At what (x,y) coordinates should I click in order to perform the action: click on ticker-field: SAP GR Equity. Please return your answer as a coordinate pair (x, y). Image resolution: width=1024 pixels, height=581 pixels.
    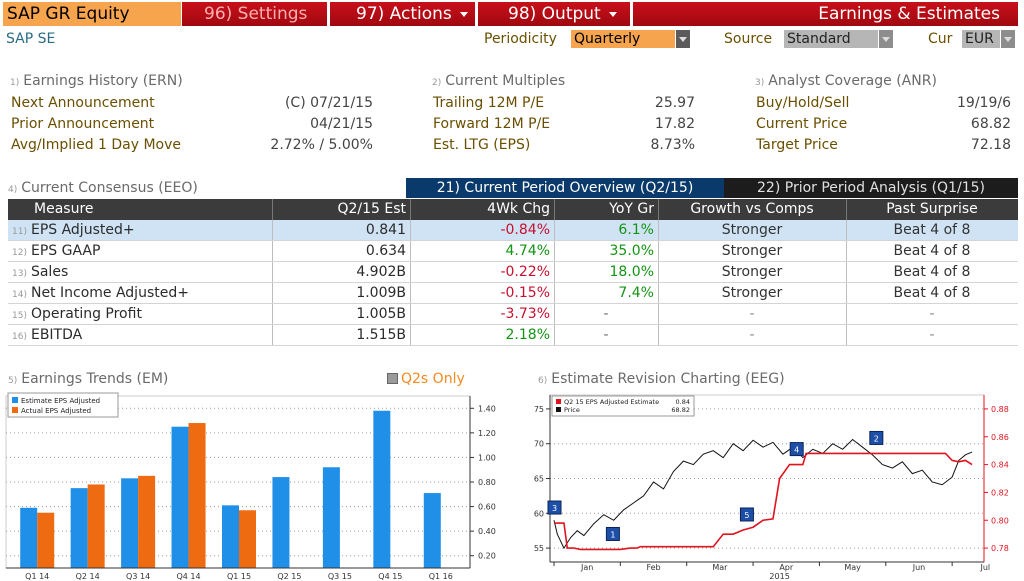
    Looking at the image, I should click on (92, 14).